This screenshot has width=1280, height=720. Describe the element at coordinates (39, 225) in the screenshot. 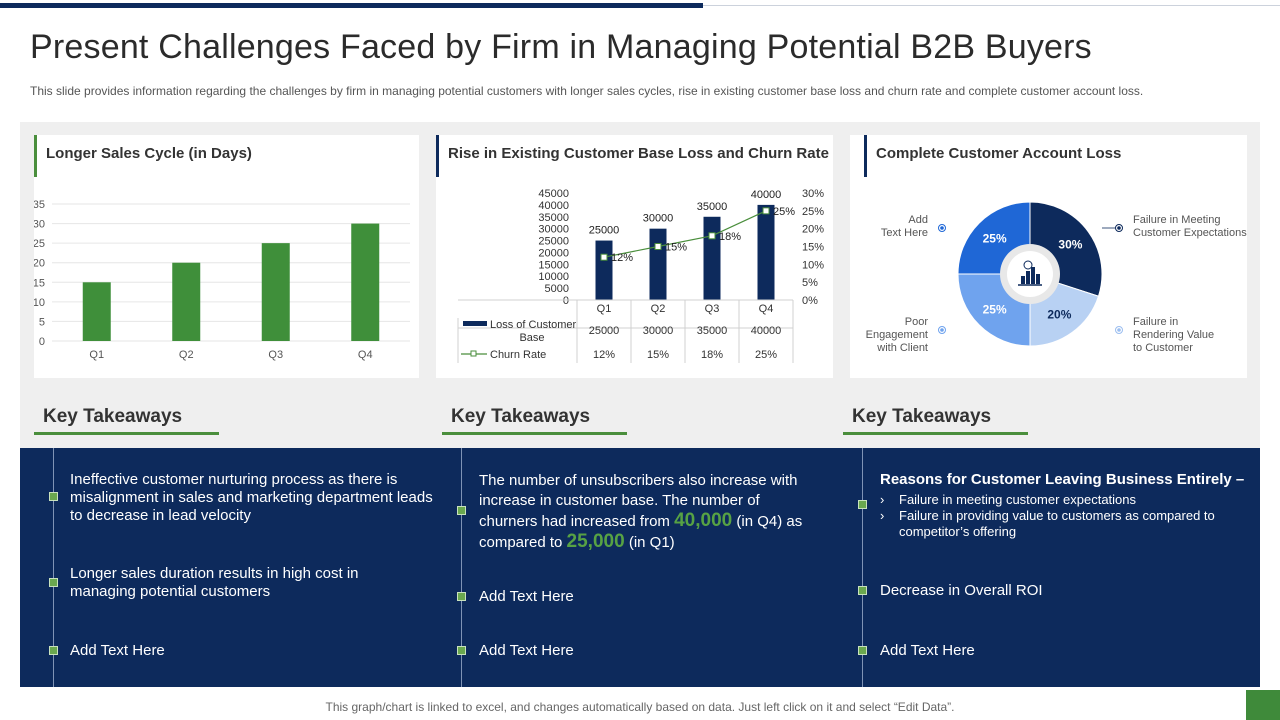

I see `y-tick-label: 30` at that location.